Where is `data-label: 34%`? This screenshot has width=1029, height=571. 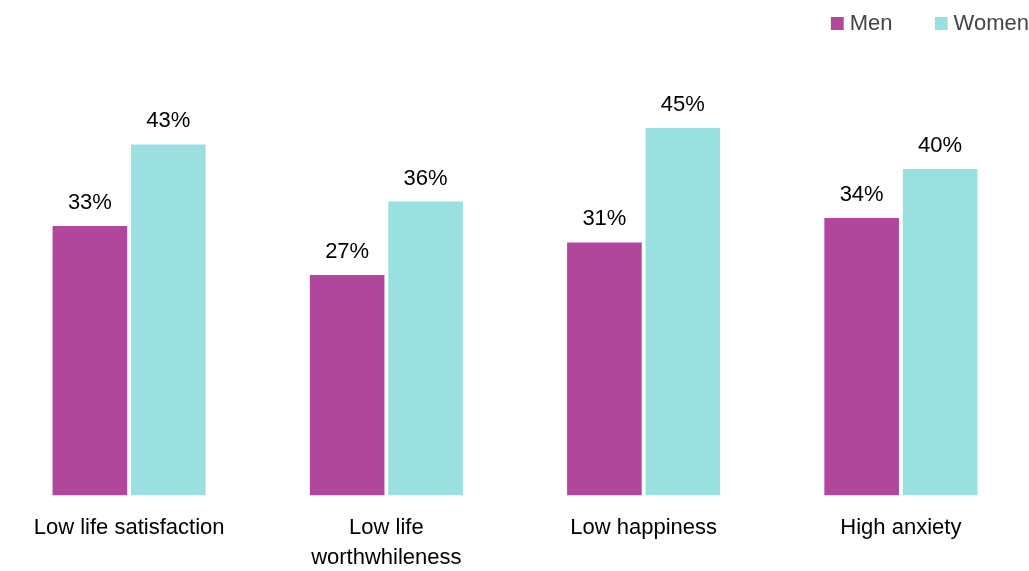
data-label: 34% is located at coordinates (861, 193).